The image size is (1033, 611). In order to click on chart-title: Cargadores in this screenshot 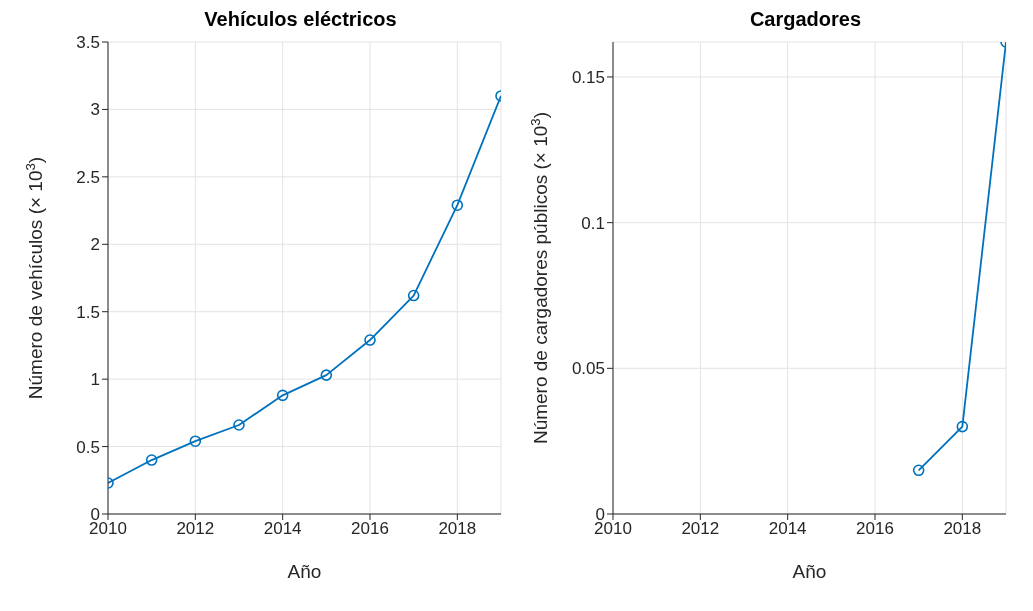, I will do `click(805, 20)`.